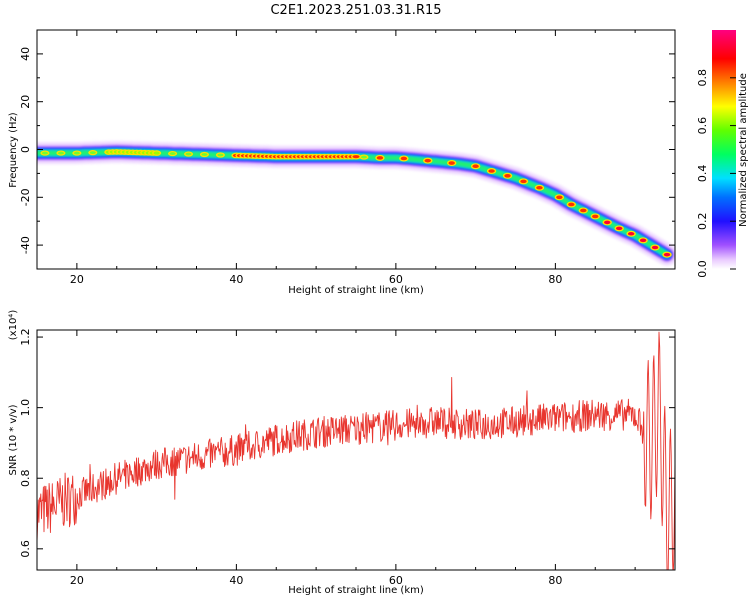 This screenshot has width=750, height=600. What do you see at coordinates (25, 337) in the screenshot?
I see `snr-y-tick-label: 1.2` at bounding box center [25, 337].